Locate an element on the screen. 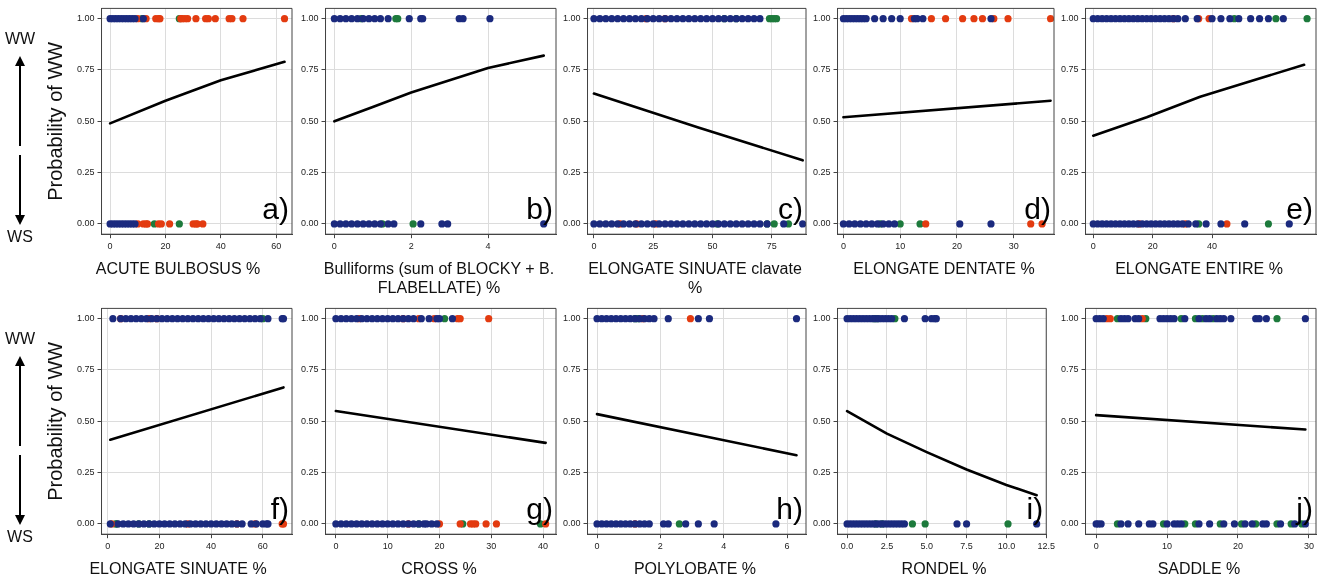 This screenshot has height=583, width=1323. x-tick-label: 50 is located at coordinates (712, 246).